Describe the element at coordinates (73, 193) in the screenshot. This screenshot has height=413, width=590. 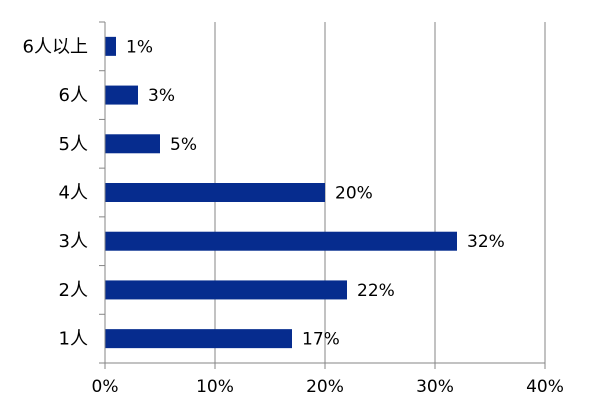
I see `category-label: 4人` at that location.